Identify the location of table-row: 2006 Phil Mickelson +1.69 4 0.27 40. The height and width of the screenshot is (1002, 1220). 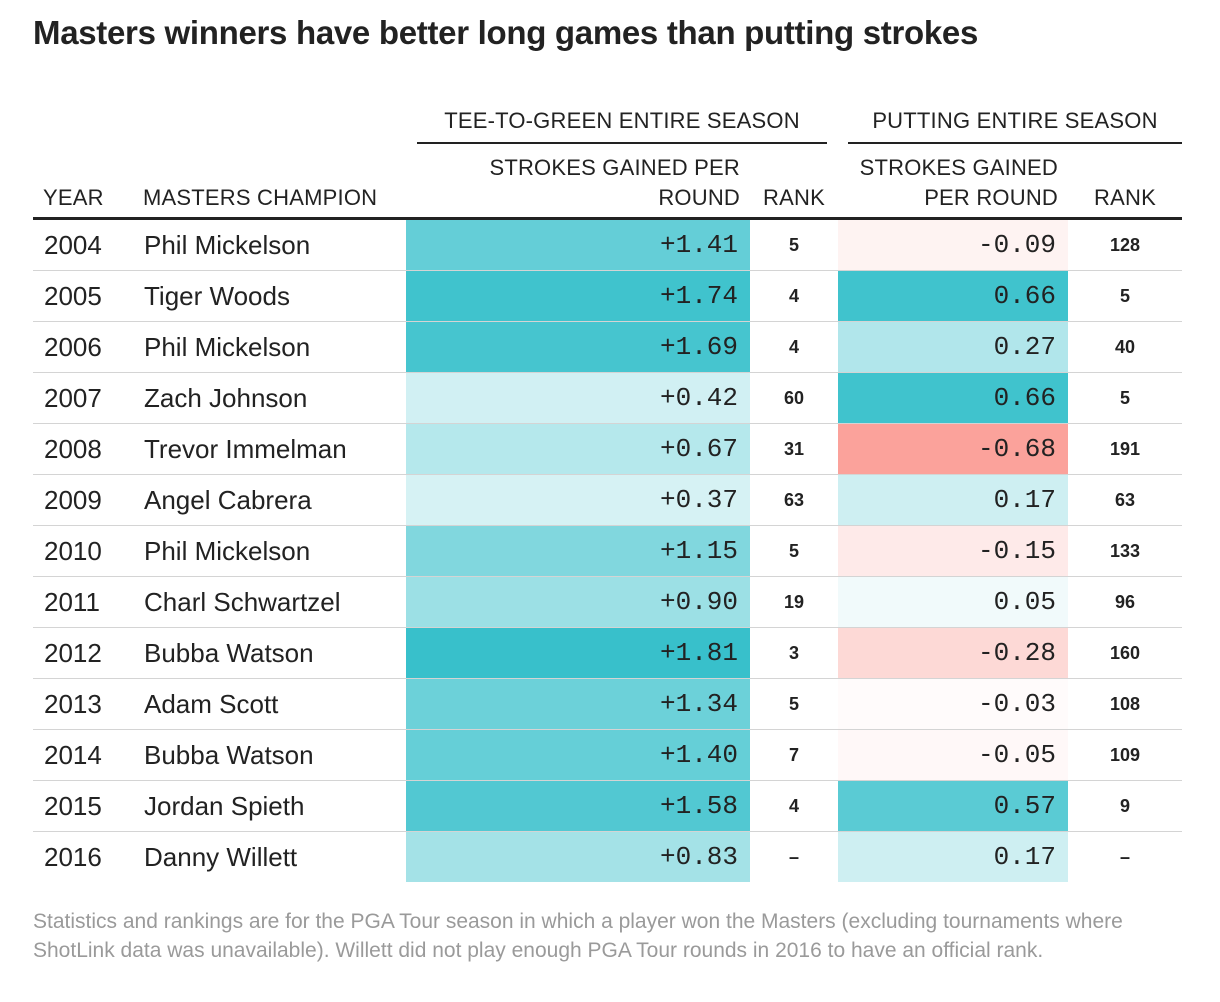
(607, 347).